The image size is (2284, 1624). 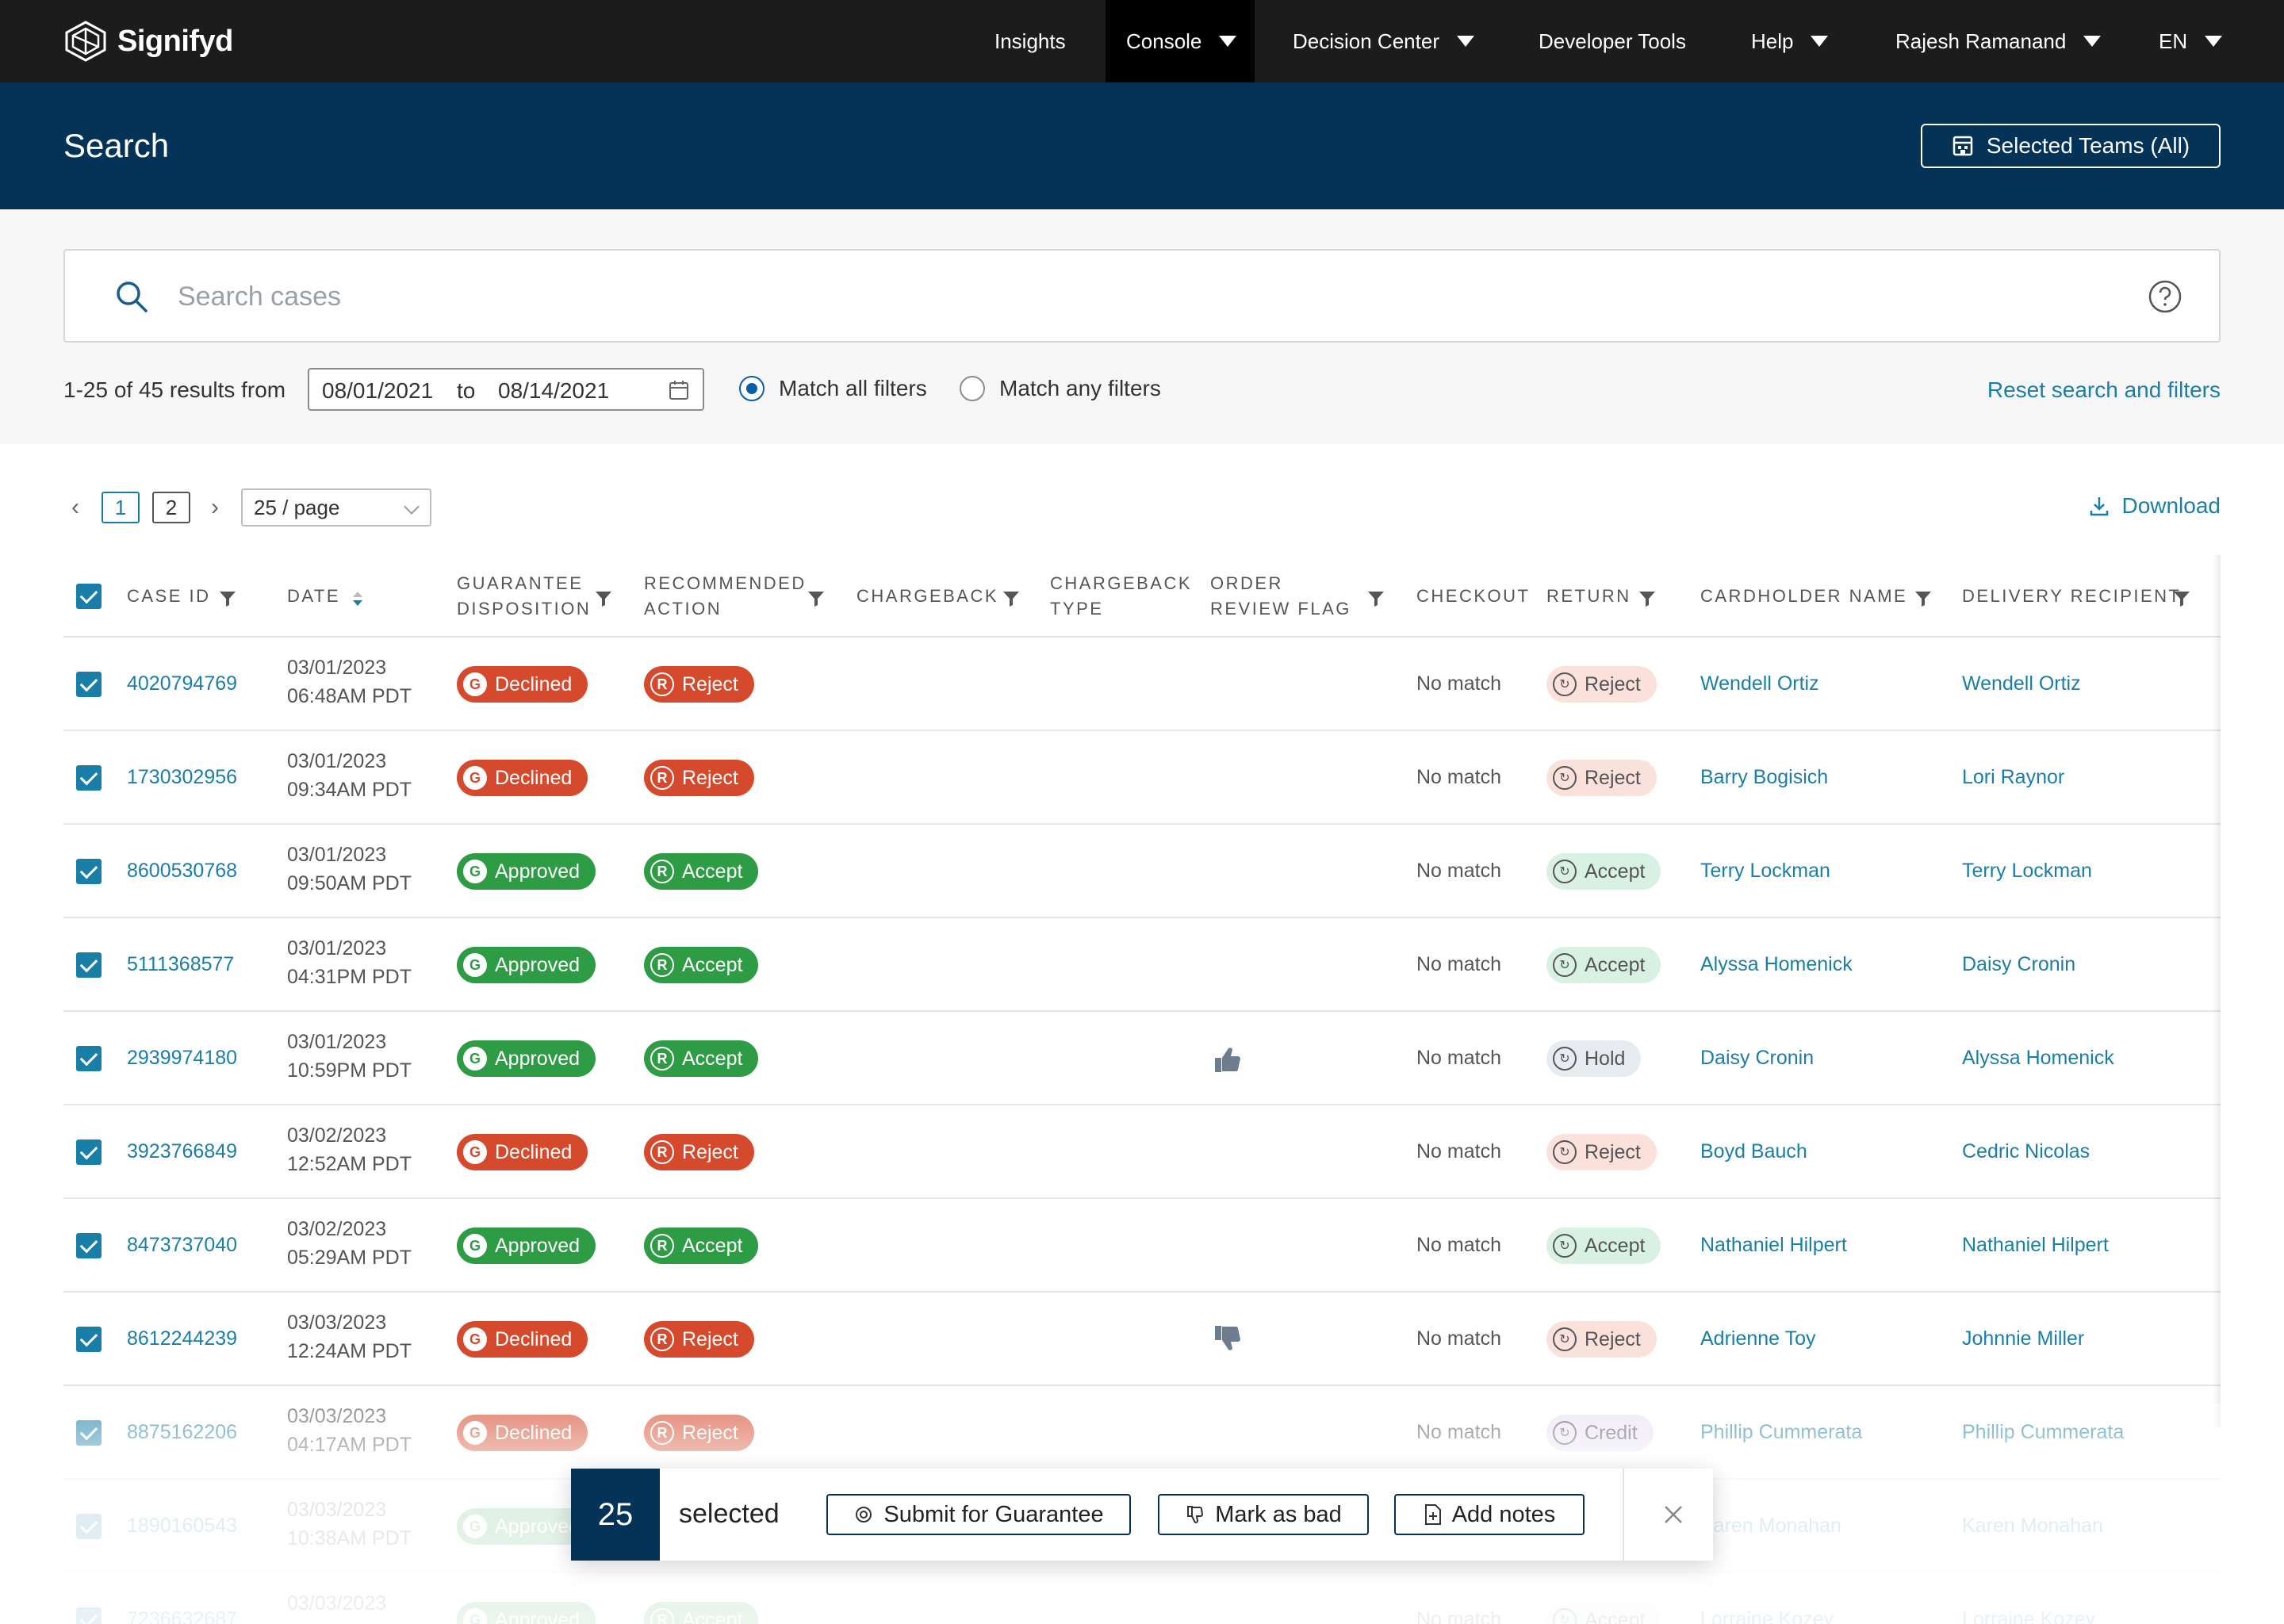 What do you see at coordinates (182, 1245) in the screenshot?
I see `case-id-link: 8473737040` at bounding box center [182, 1245].